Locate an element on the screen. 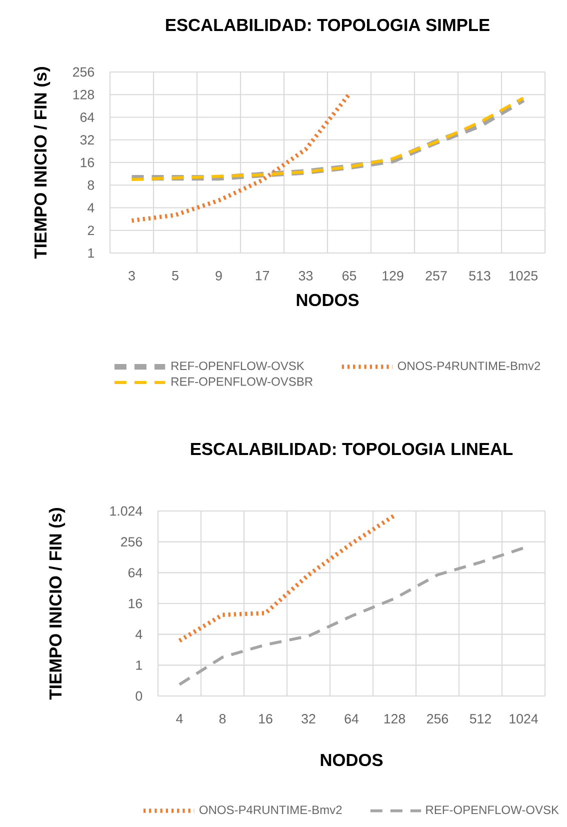 This screenshot has width=567, height=827. y-tick-label: 128 is located at coordinates (83, 95).